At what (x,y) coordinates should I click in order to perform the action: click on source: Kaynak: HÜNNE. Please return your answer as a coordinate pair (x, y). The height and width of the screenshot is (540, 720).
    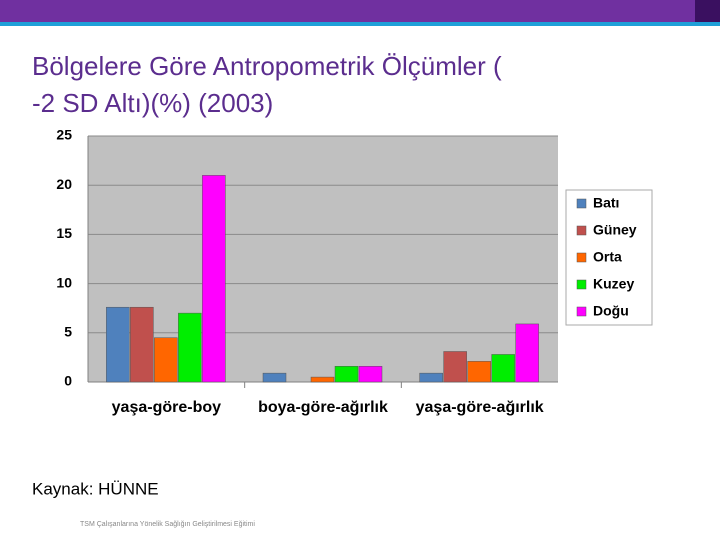
    Looking at the image, I should click on (95, 488).